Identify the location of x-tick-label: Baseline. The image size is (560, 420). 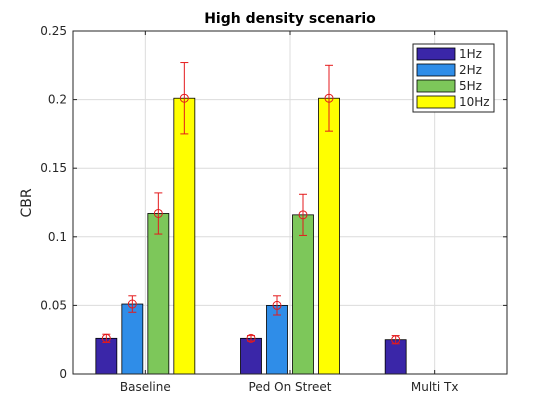
(145, 387).